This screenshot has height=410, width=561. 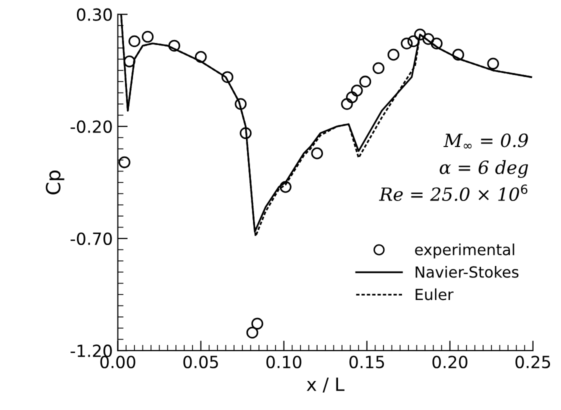 I want to click on x-tick-label: 0.25, so click(x=532, y=362).